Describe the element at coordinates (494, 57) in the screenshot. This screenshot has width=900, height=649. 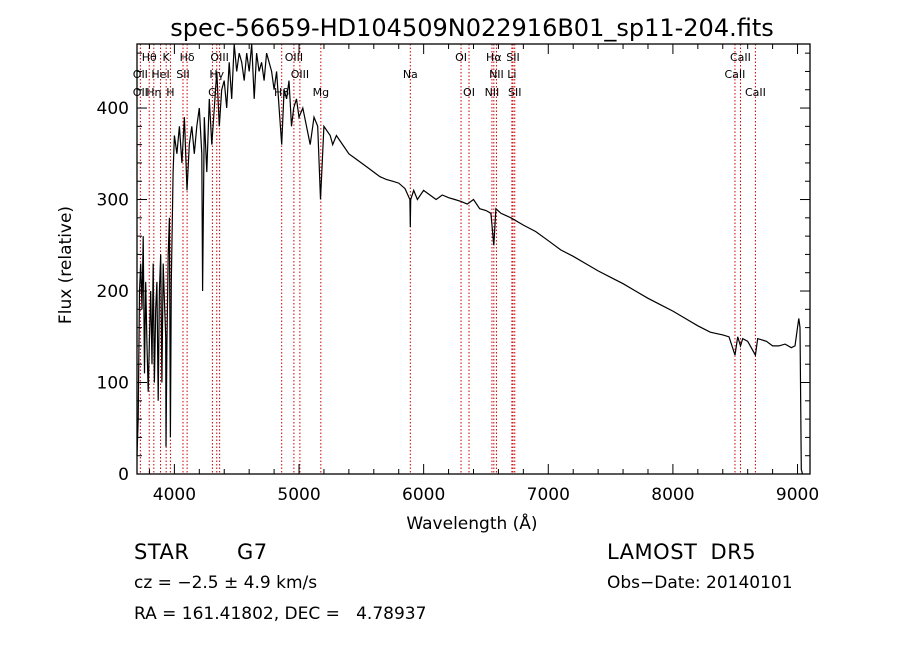
I see `spectral-line-label: Hα` at that location.